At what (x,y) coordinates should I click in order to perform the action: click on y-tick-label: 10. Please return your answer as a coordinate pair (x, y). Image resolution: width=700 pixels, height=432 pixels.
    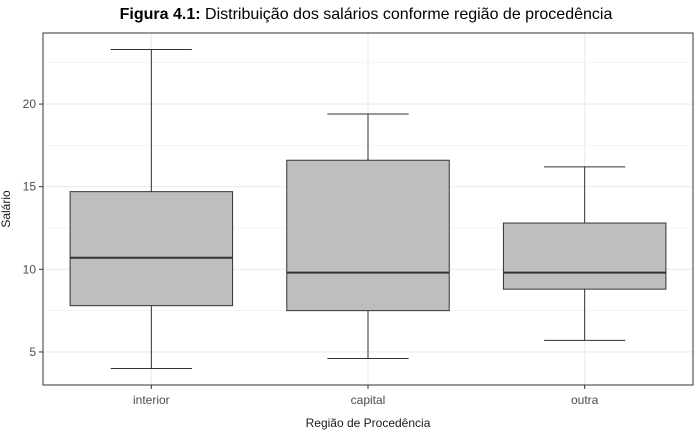
    Looking at the image, I should click on (30, 269).